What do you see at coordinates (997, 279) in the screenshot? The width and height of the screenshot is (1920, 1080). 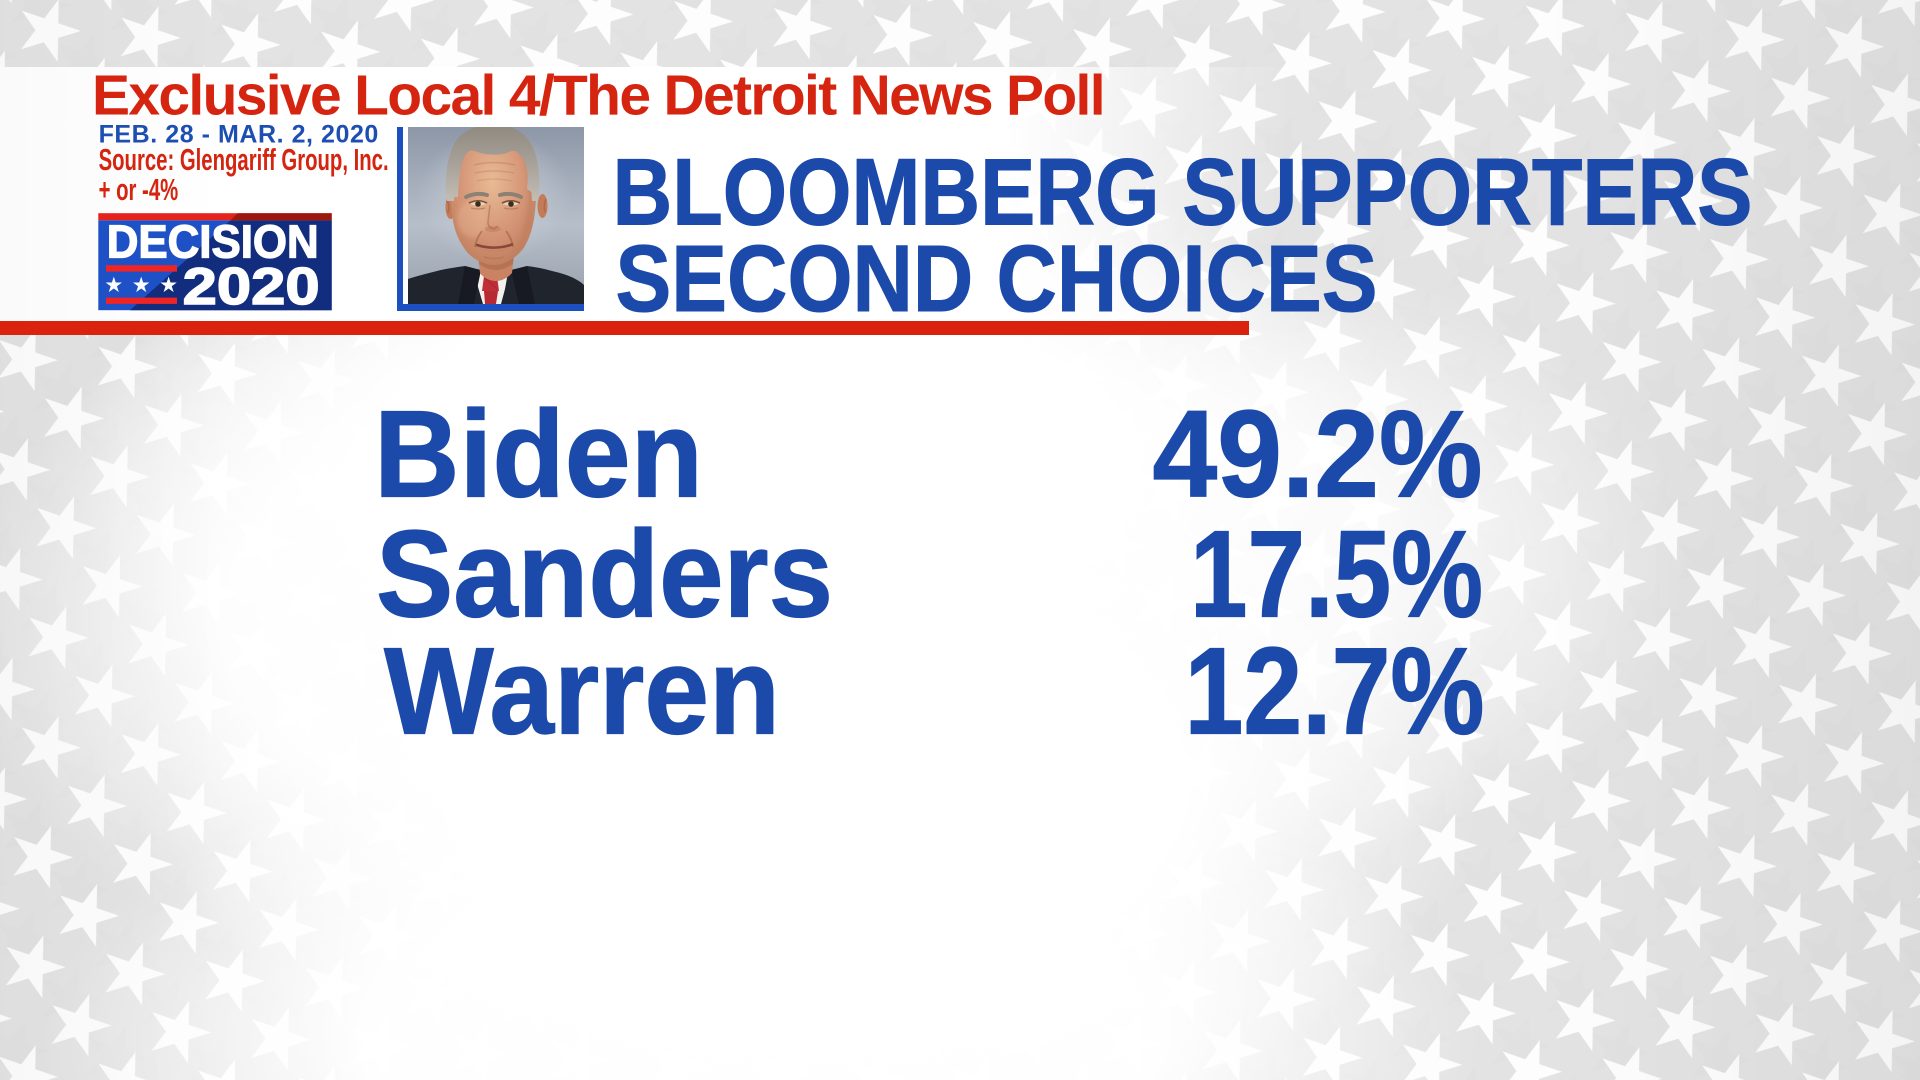 I see `svg-text: SECOND CHOICES` at bounding box center [997, 279].